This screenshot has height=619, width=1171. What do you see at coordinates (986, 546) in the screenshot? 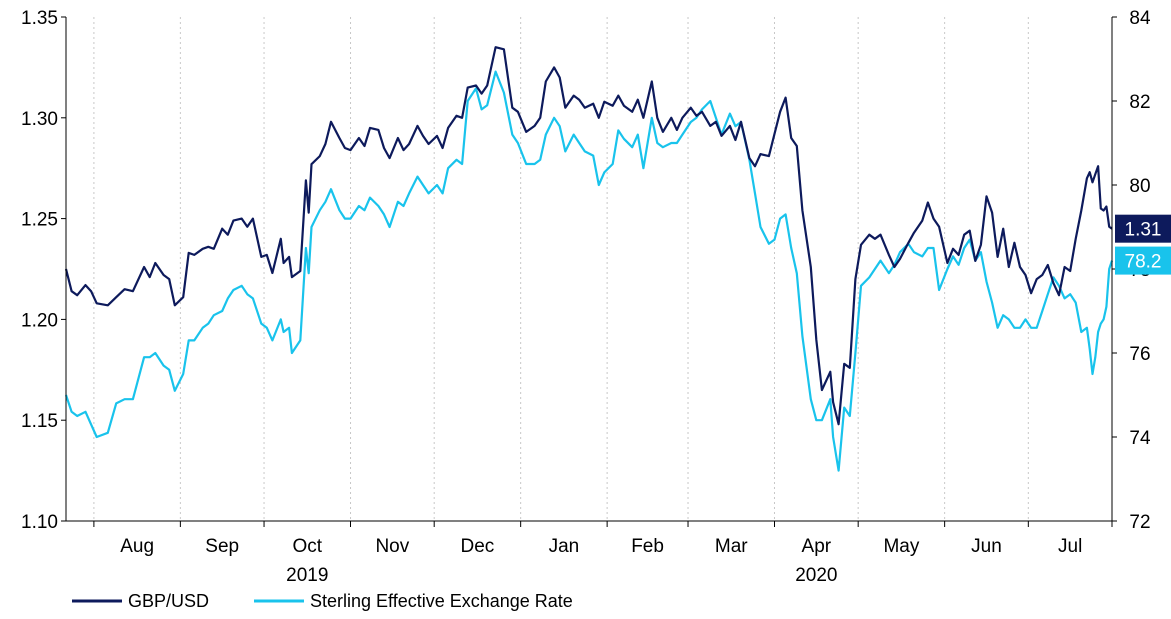
I see `x-month-label: Jun` at bounding box center [986, 546].